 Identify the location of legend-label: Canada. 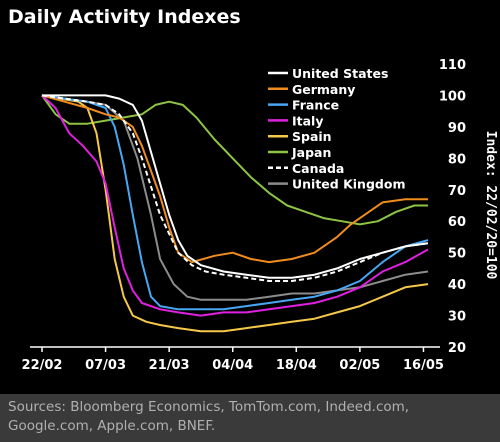
(318, 168).